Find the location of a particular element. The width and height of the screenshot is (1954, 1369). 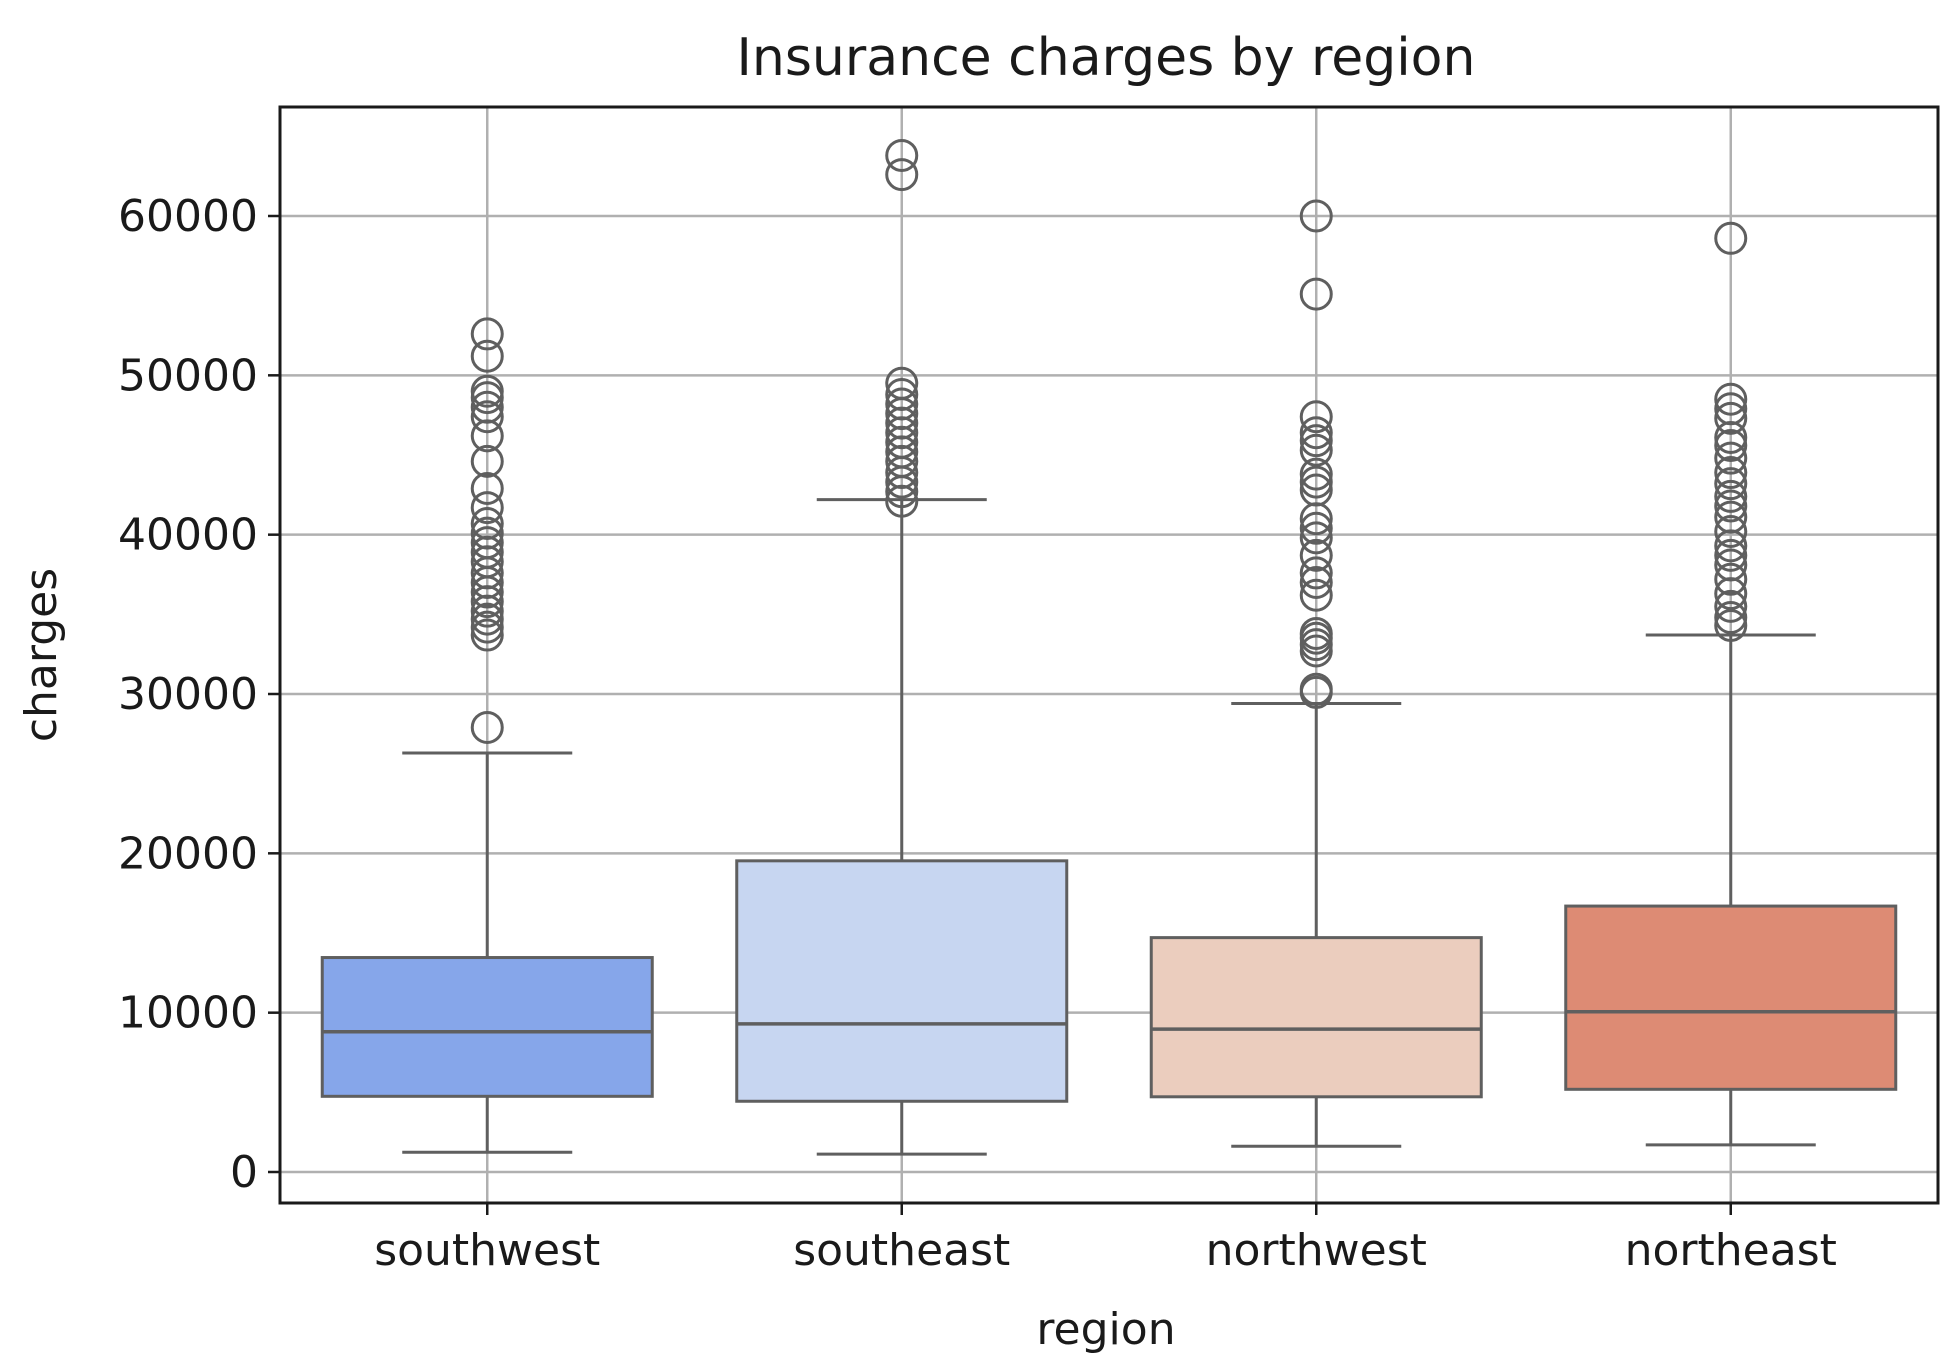

box-northwest is located at coordinates (1316, 673).